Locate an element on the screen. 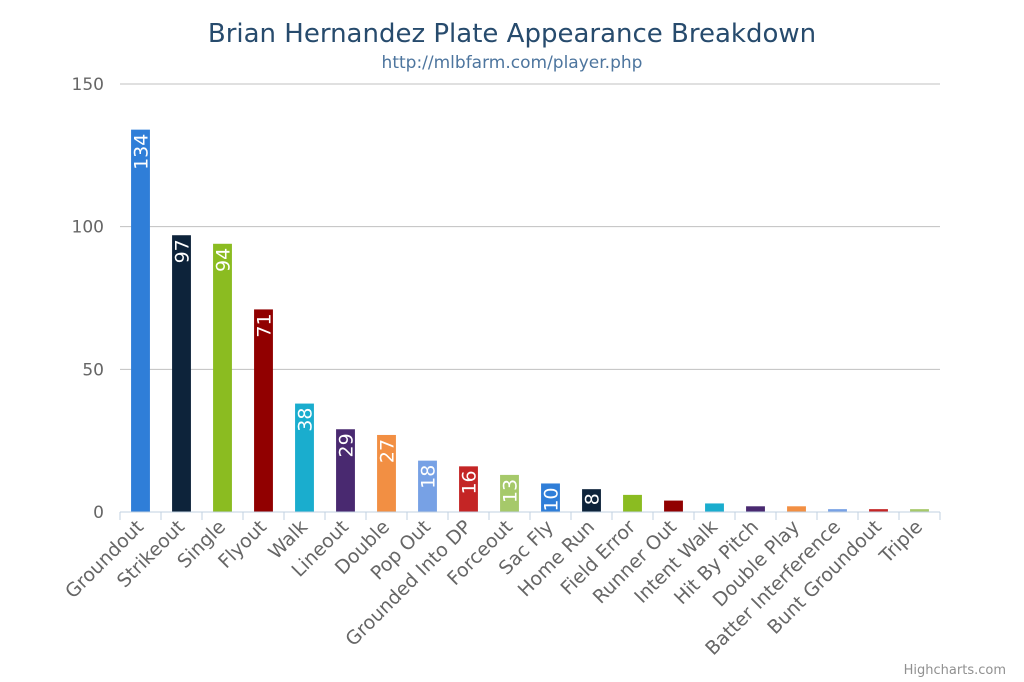 This screenshot has height=682, width=1024. y-tick-label: 0 is located at coordinates (98, 513).